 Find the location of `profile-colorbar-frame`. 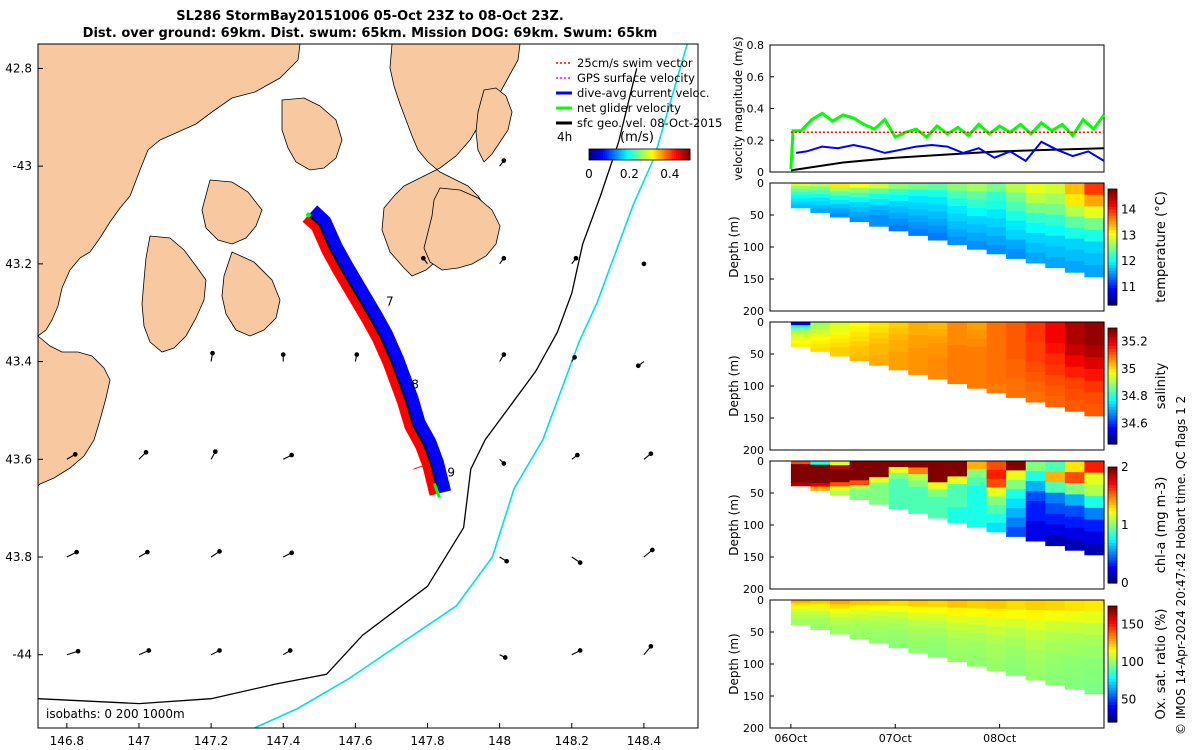

profile-colorbar-frame is located at coordinates (1112, 525).